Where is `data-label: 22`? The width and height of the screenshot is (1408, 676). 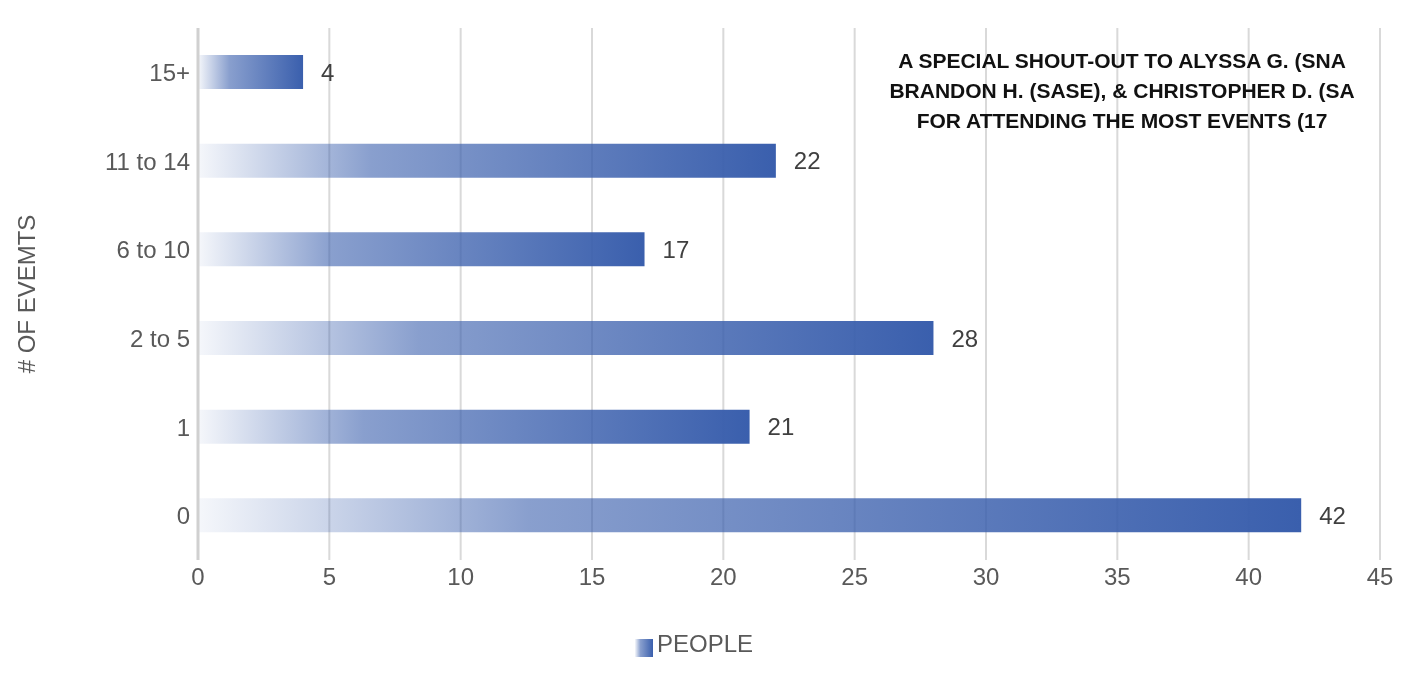 data-label: 22 is located at coordinates (807, 161).